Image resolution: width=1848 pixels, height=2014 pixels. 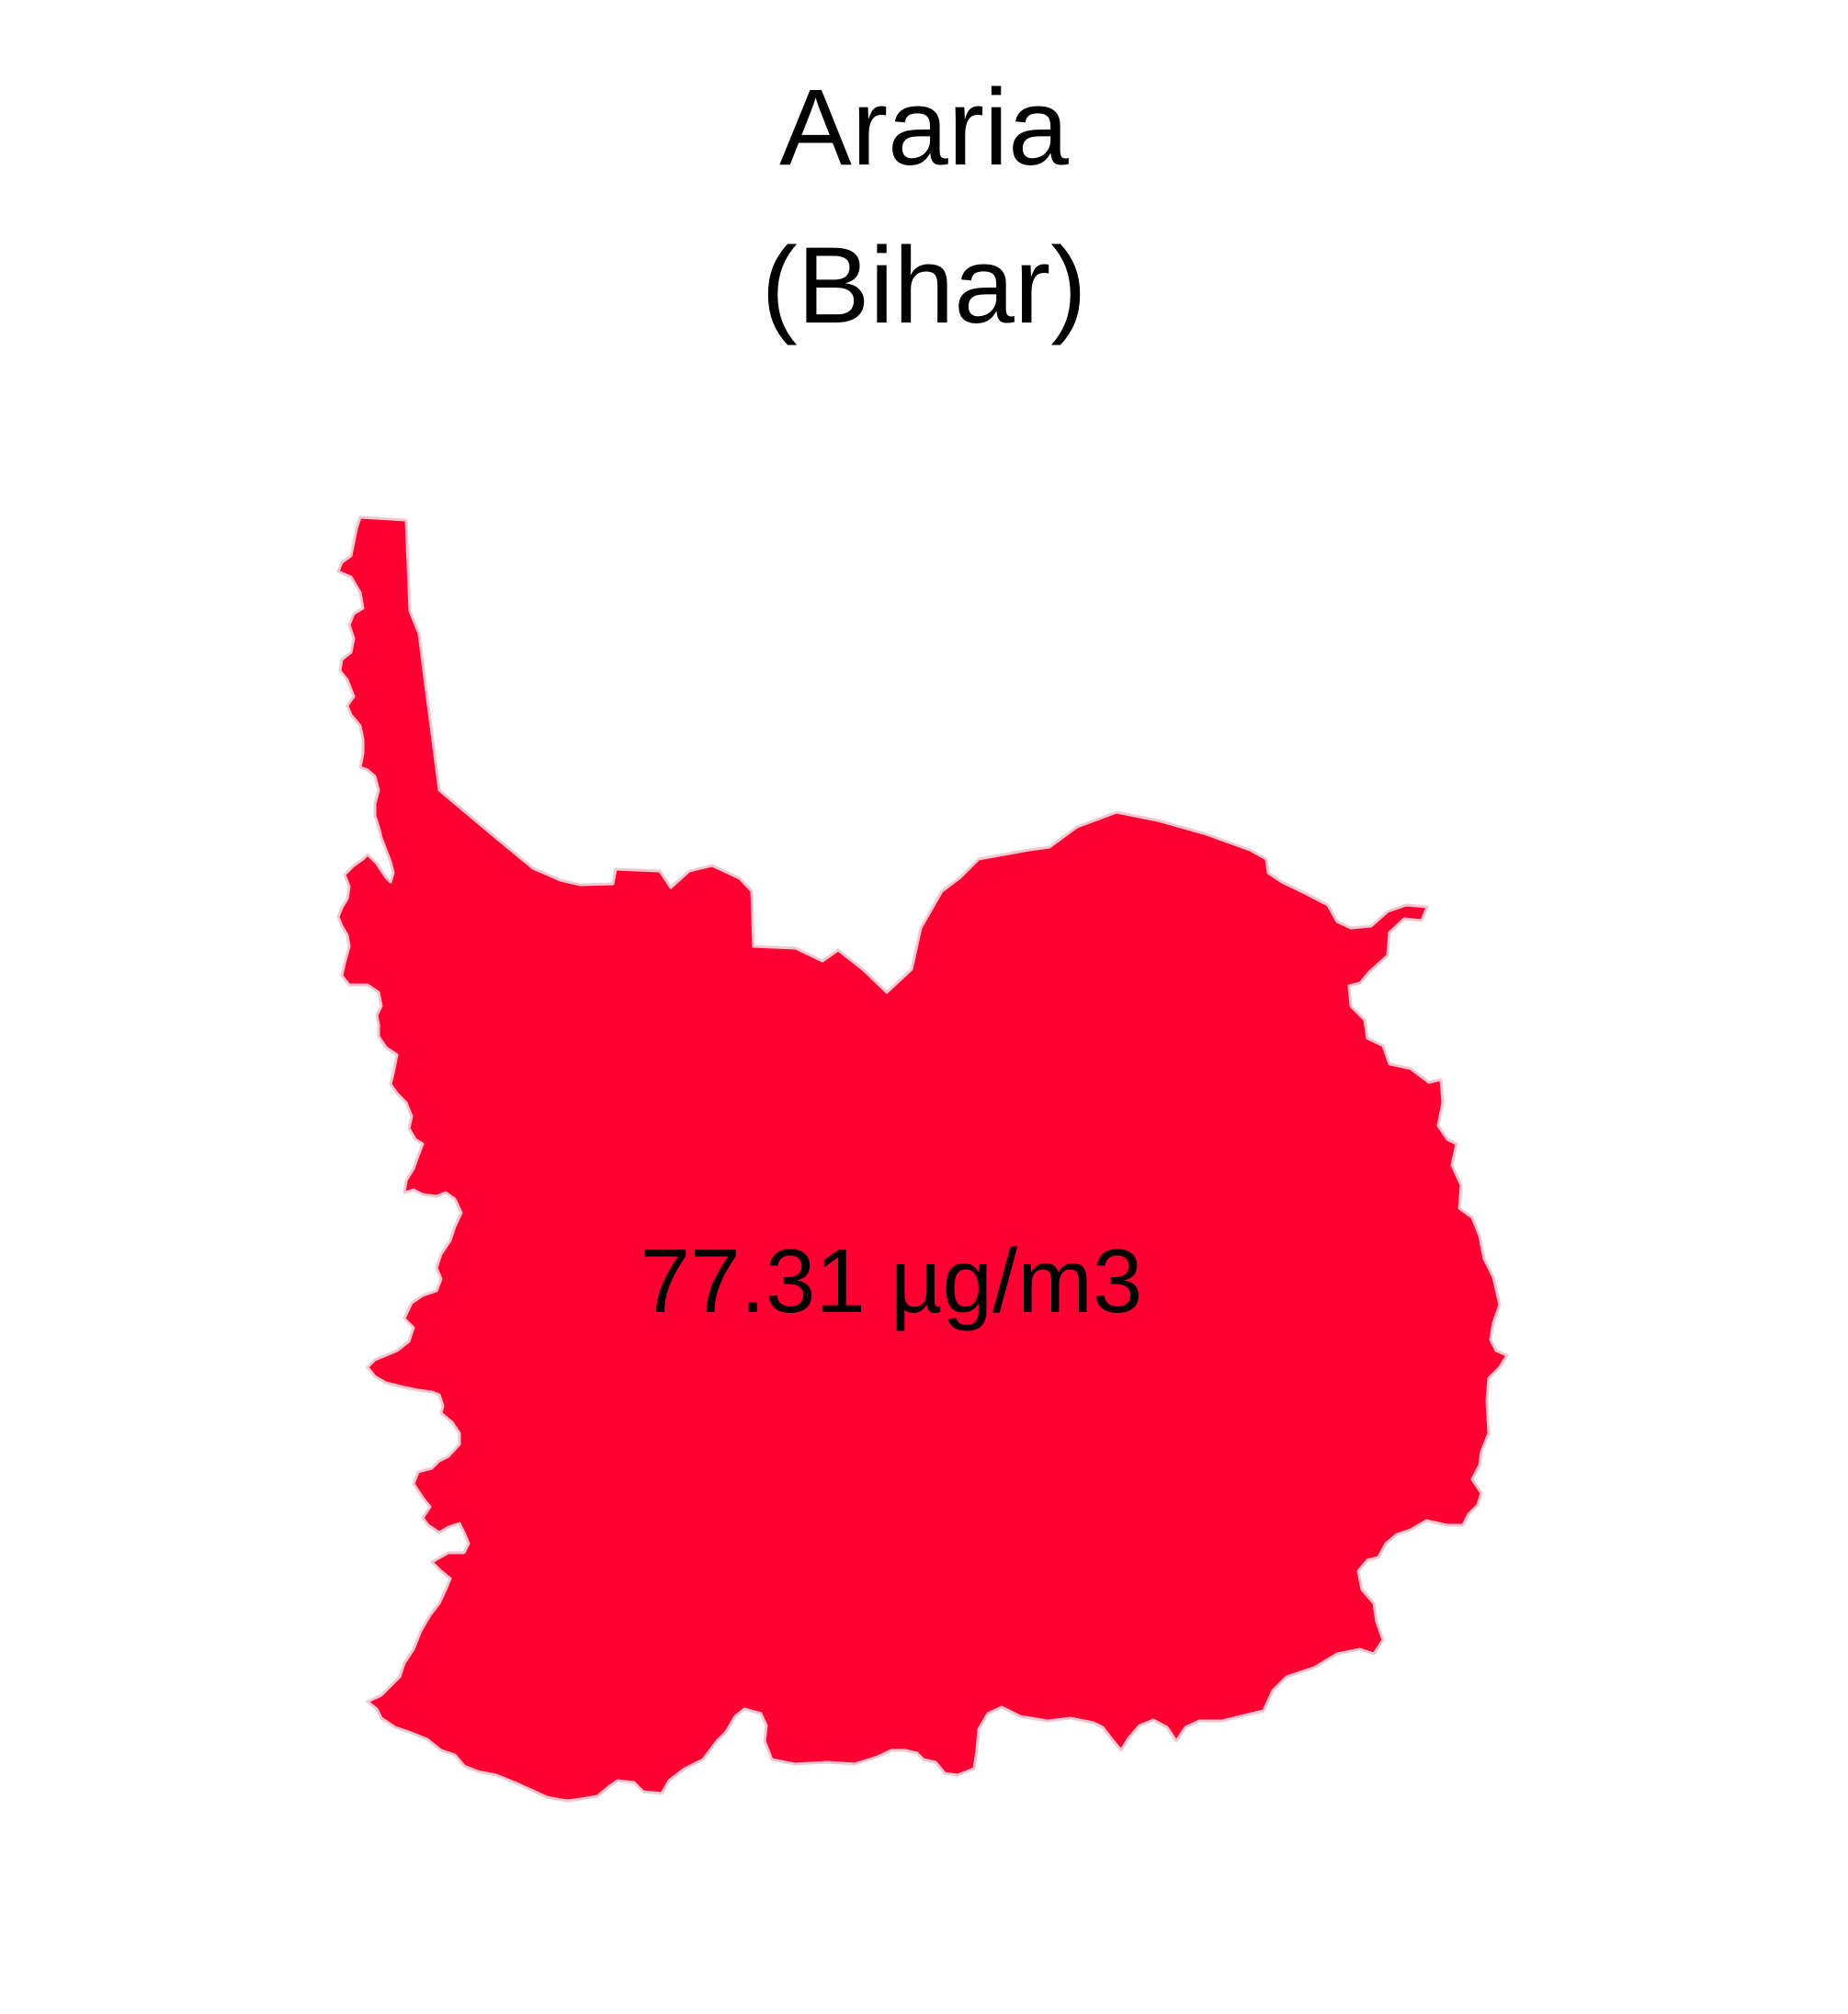 I want to click on district-name: Araria, so click(x=924, y=127).